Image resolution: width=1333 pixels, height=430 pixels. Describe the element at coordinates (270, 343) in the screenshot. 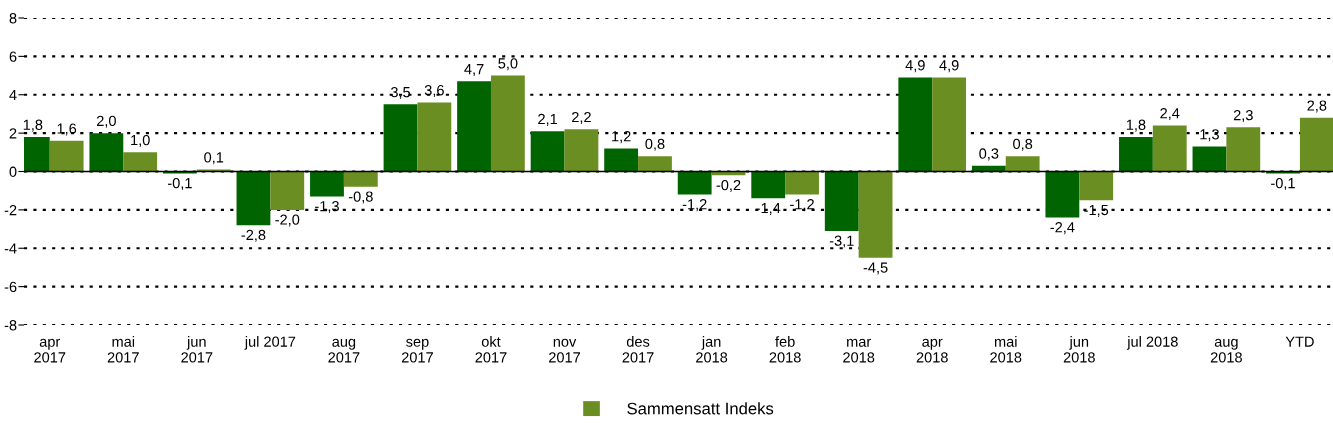

I see `x-tick-label: jul 2017` at that location.